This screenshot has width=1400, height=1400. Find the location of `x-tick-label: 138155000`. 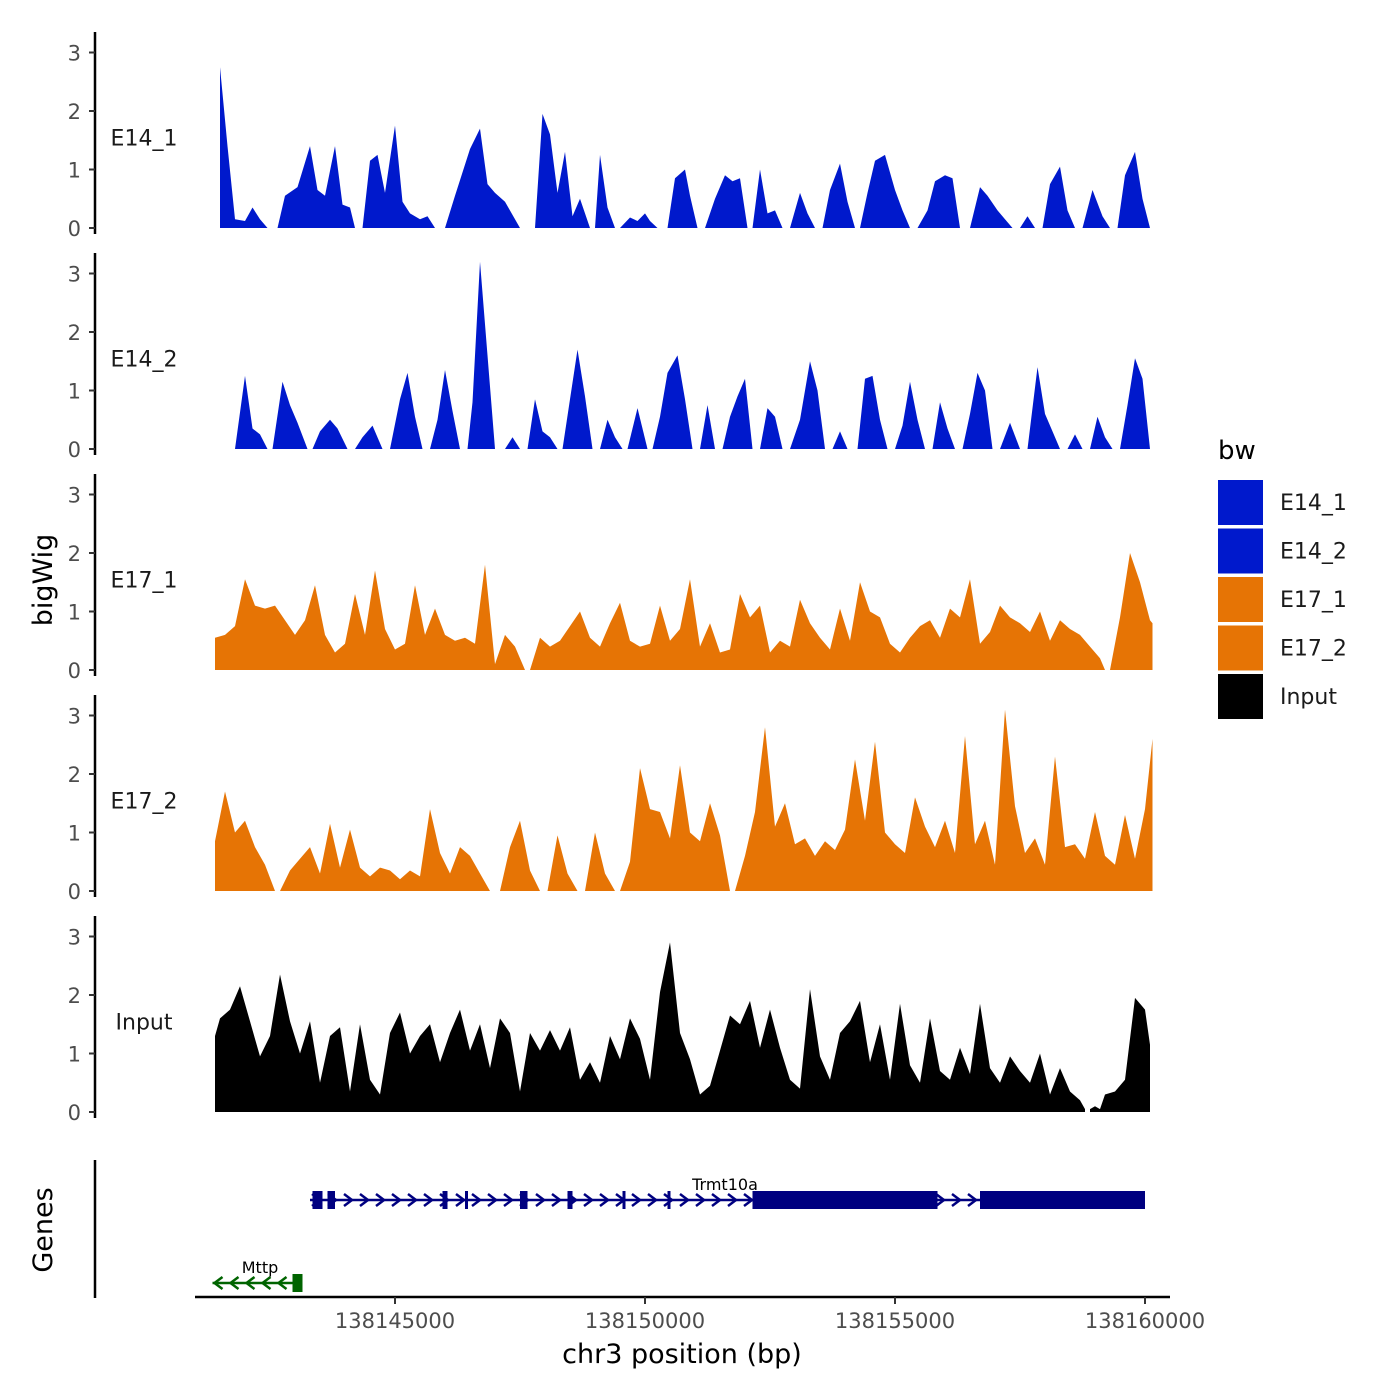

x-tick-label: 138155000 is located at coordinates (895, 1321).